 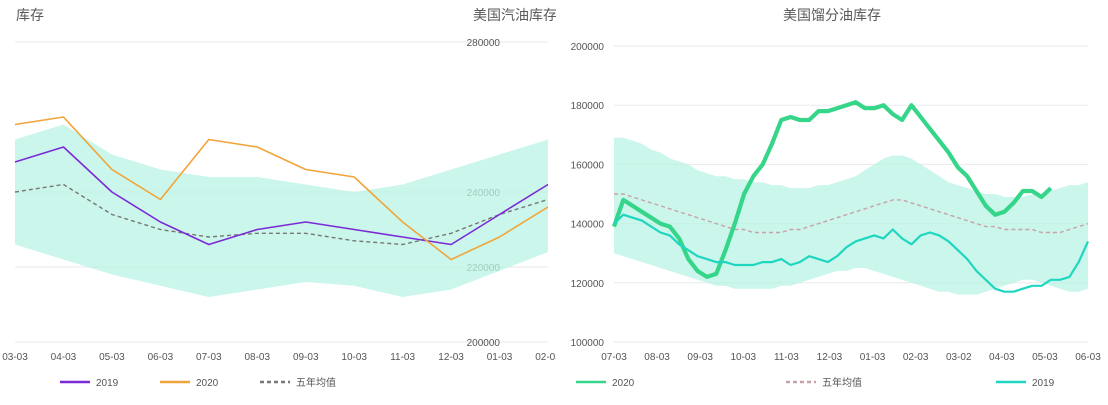 I want to click on right-xtick-5: 12-03, so click(x=830, y=357).